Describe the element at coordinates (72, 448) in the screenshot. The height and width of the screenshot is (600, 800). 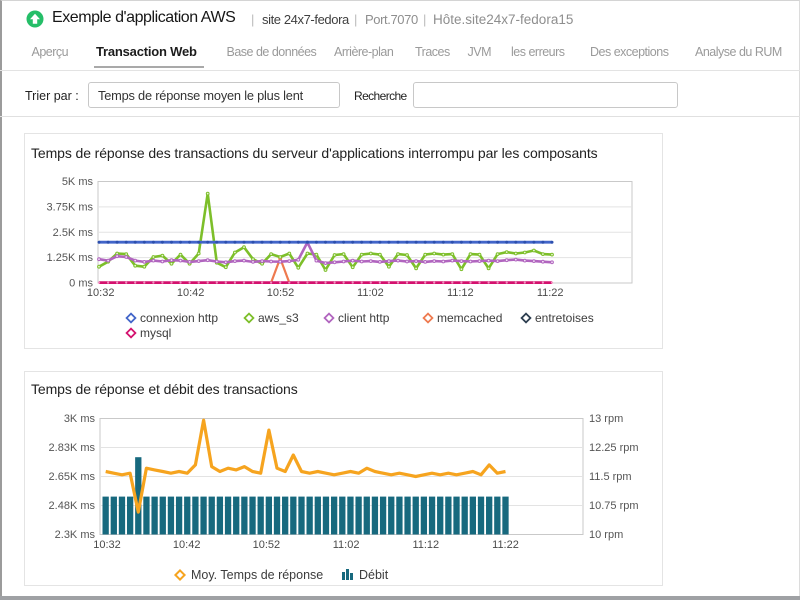
I see `svg-text: 2.83K ms` at that location.